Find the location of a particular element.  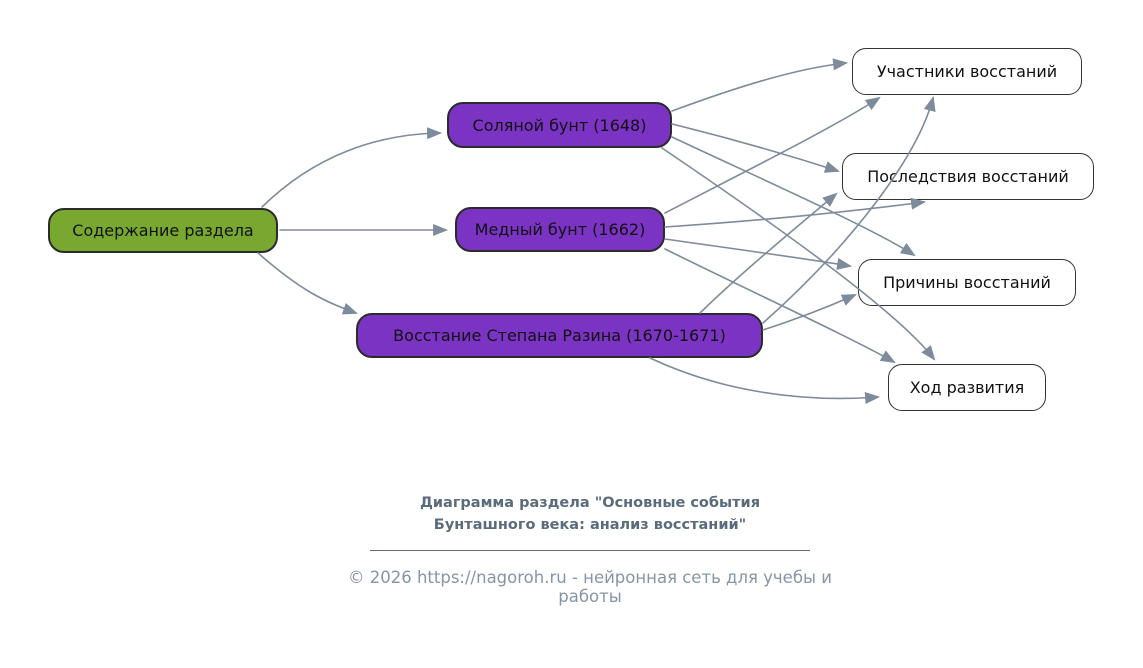

edge-copper-riot-to-causes is located at coordinates (758, 254).